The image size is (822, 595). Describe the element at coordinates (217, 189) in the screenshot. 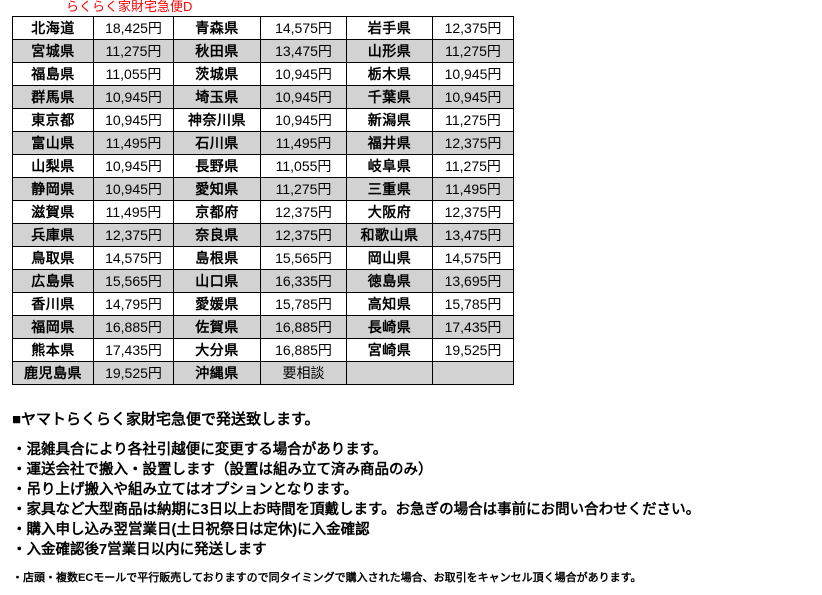

I see `prefecture-cell: 愛知県` at that location.